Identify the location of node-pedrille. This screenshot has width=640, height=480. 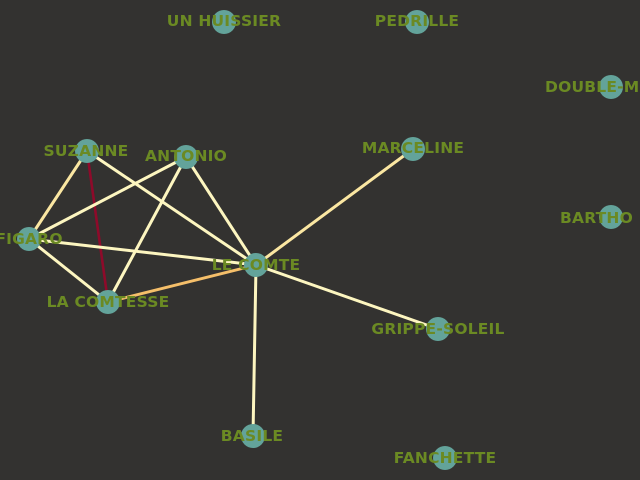
(417, 22).